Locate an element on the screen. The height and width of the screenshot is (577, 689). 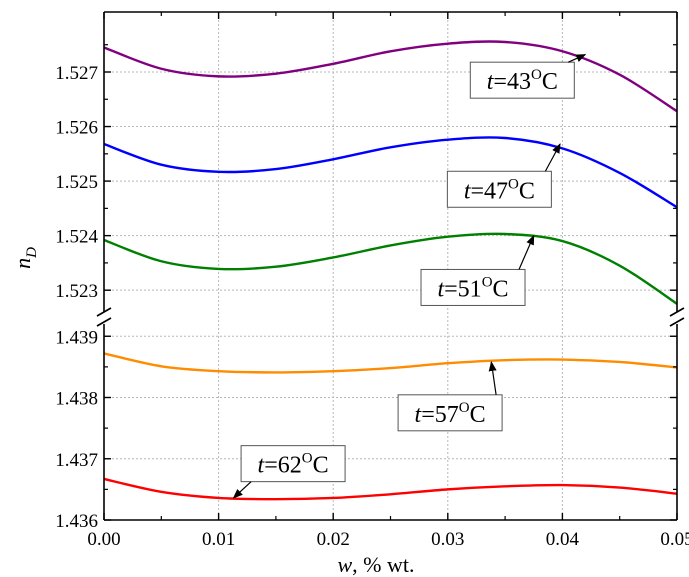
series-label-1: t=47OC is located at coordinates (503, 175).